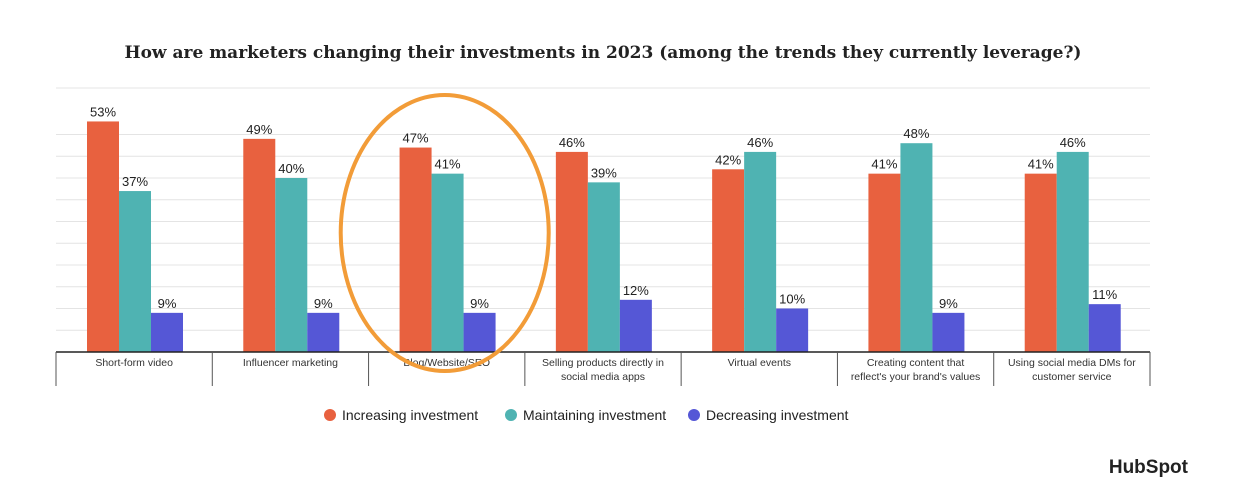 The height and width of the screenshot is (504, 1256). Describe the element at coordinates (792, 299) in the screenshot. I see `data-label: 10%` at that location.